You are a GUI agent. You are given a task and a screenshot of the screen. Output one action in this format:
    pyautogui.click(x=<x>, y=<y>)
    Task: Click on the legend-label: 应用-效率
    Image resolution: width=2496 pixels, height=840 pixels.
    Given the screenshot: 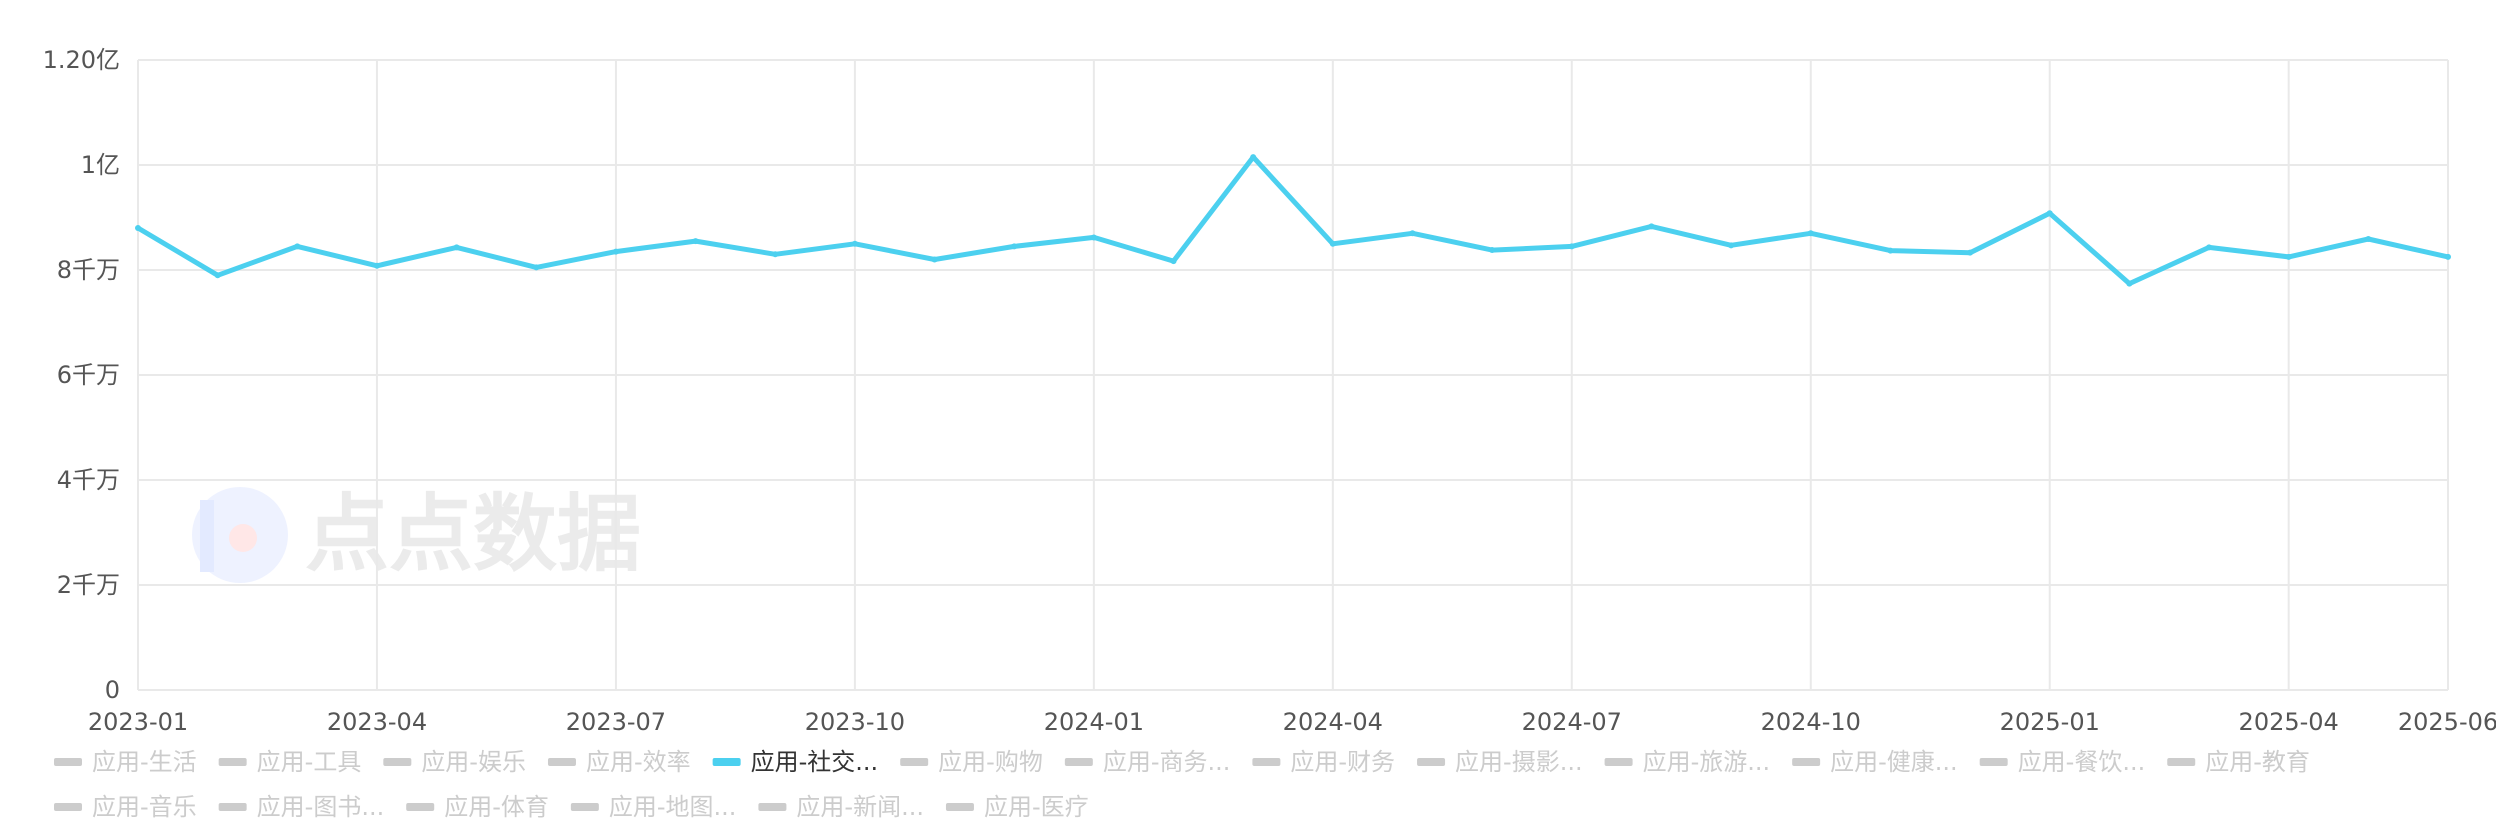 What is the action you would take?
    pyautogui.click(x=638, y=762)
    